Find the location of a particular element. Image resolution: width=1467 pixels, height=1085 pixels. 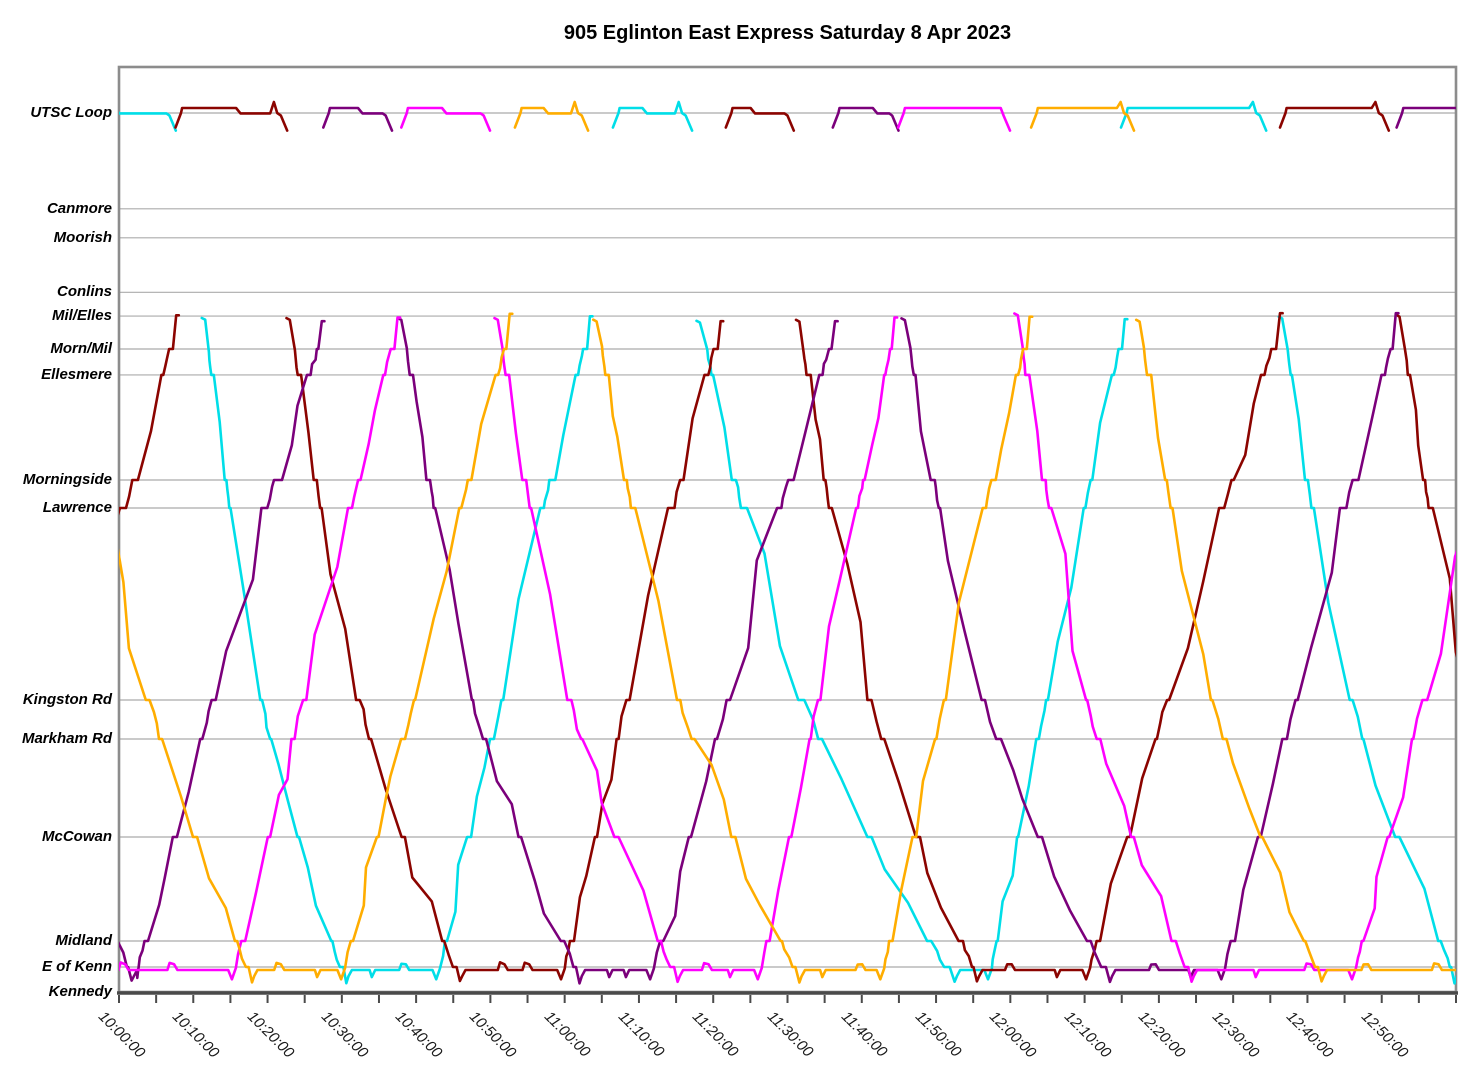

station-label: Conlins is located at coordinates (84, 292).